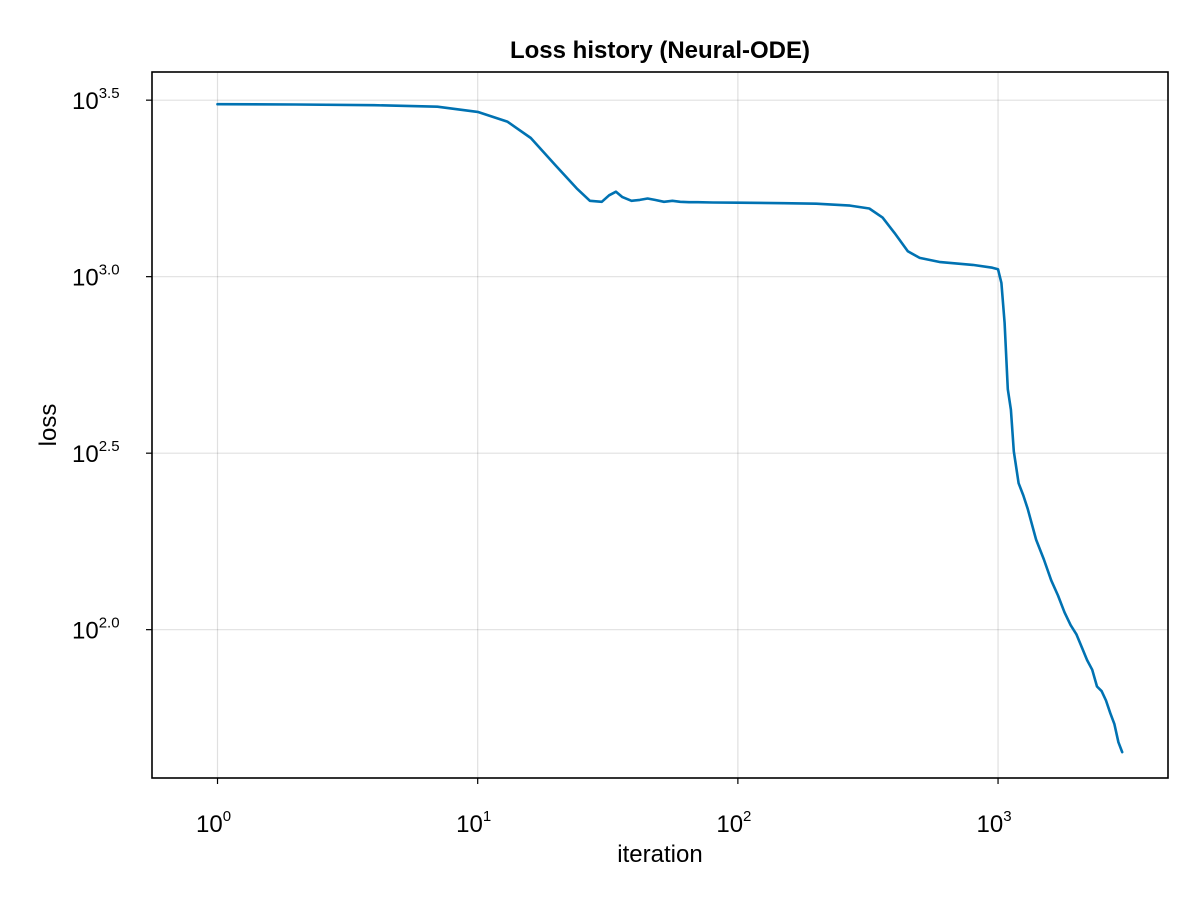 The height and width of the screenshot is (900, 1200). I want to click on x-tick-label: 10⁰, so click(213, 823).